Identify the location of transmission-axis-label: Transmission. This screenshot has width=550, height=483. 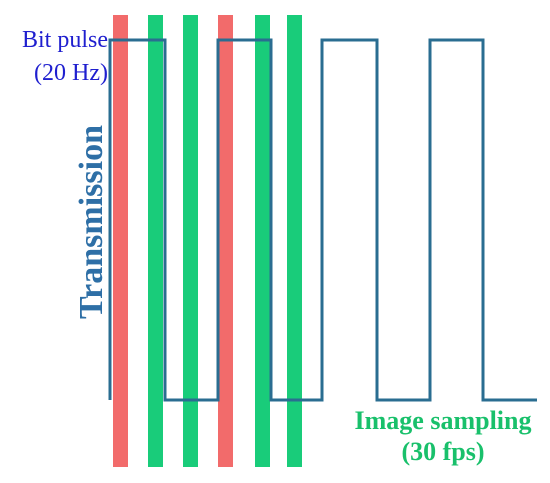
(91, 222).